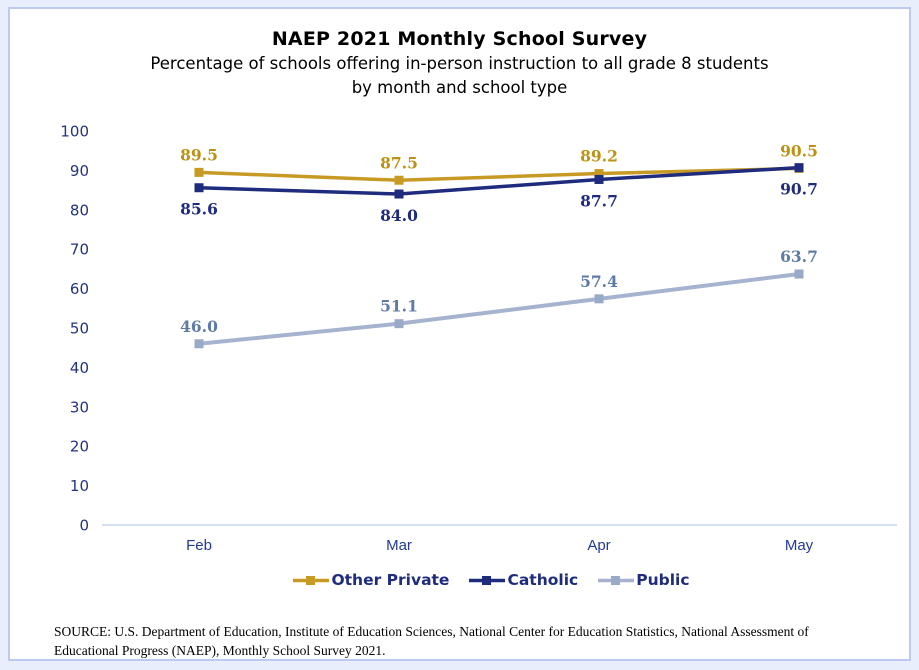 The image size is (919, 670). I want to click on legend-item-catholic: Catholic, so click(523, 580).